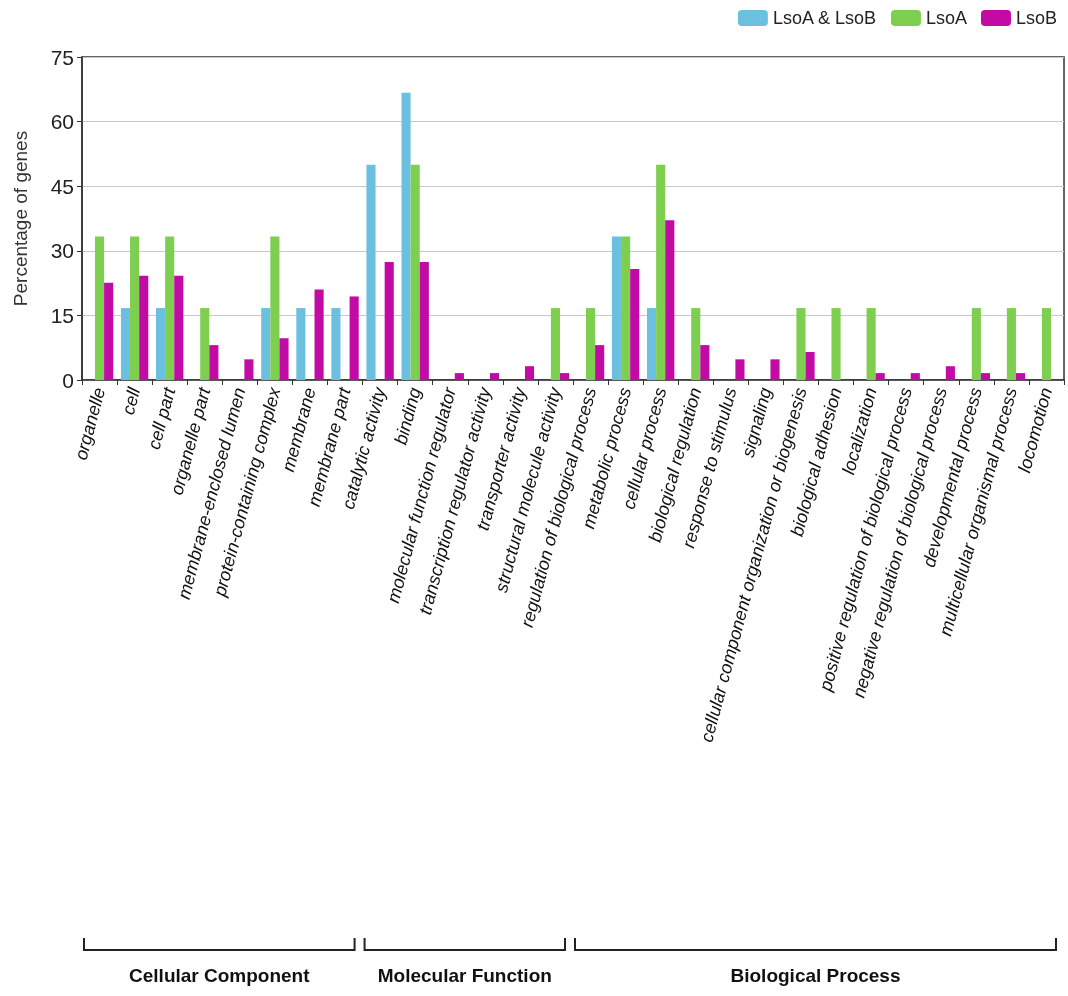 The height and width of the screenshot is (996, 1068). Describe the element at coordinates (1036, 18) in the screenshot. I see `legend-label: LsoB` at that location.